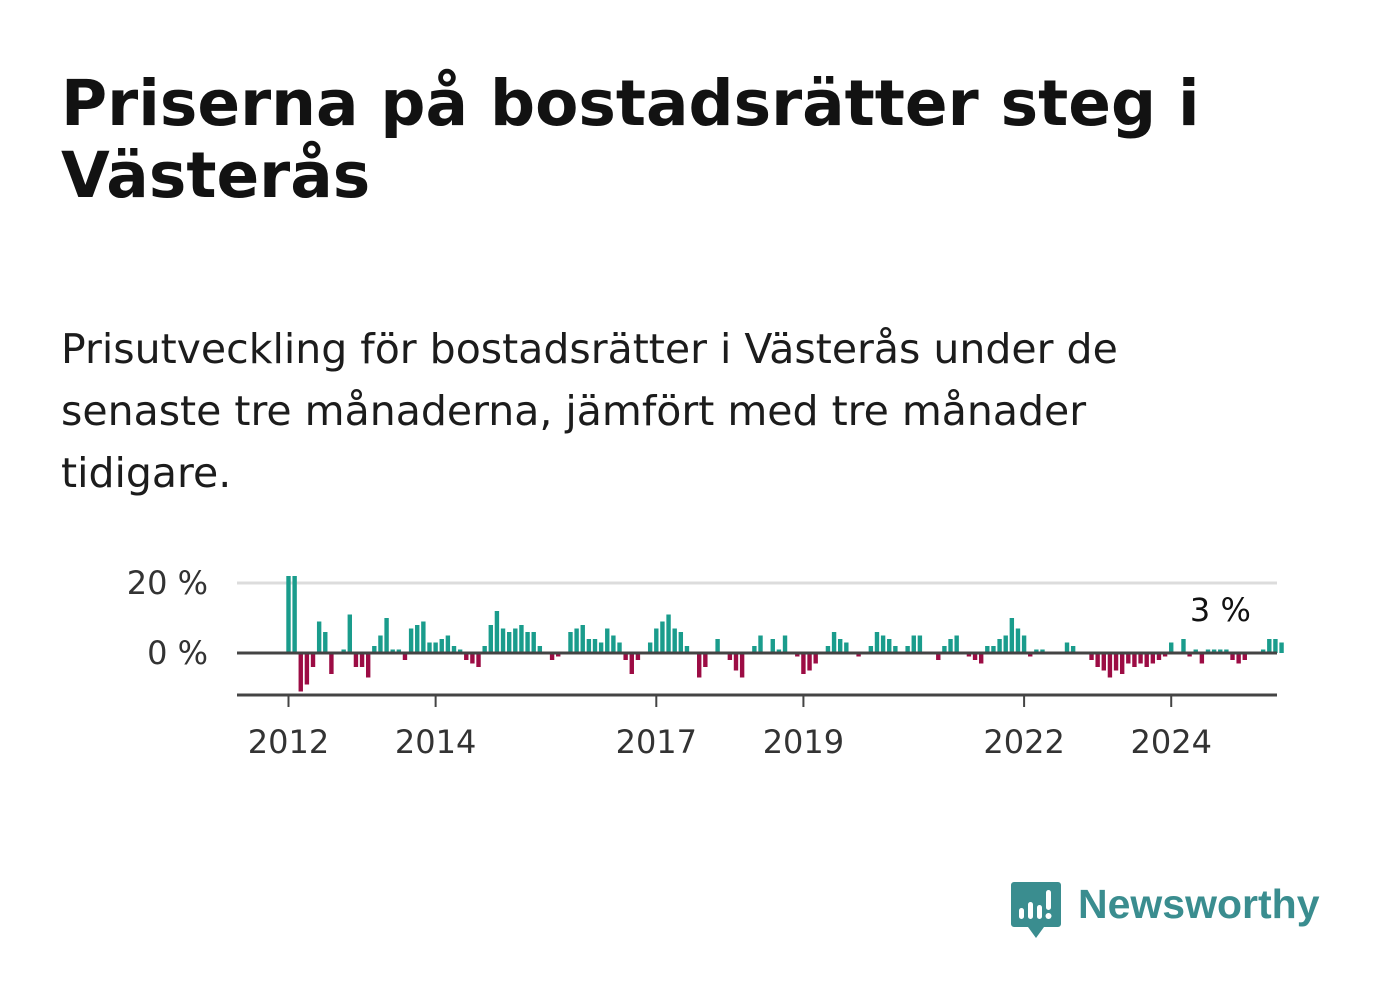 The width and height of the screenshot is (1382, 999). What do you see at coordinates (1023, 742) in the screenshot?
I see `x-tick-label: 2022` at bounding box center [1023, 742].